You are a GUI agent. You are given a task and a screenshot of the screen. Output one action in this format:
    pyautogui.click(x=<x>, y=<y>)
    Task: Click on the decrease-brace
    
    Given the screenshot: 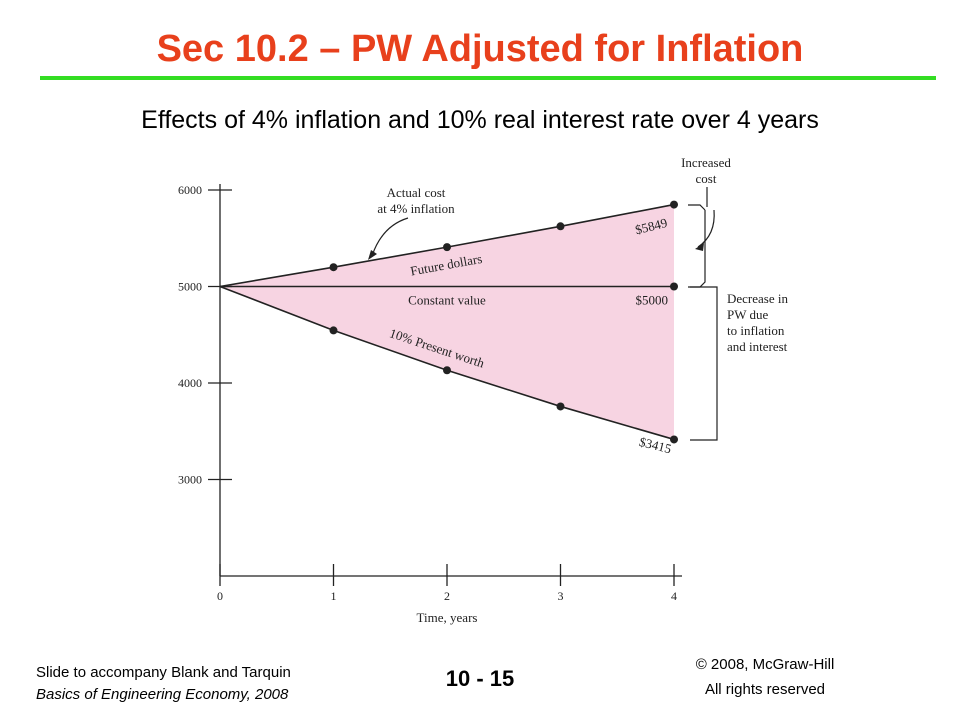 What is the action you would take?
    pyautogui.click(x=704, y=363)
    